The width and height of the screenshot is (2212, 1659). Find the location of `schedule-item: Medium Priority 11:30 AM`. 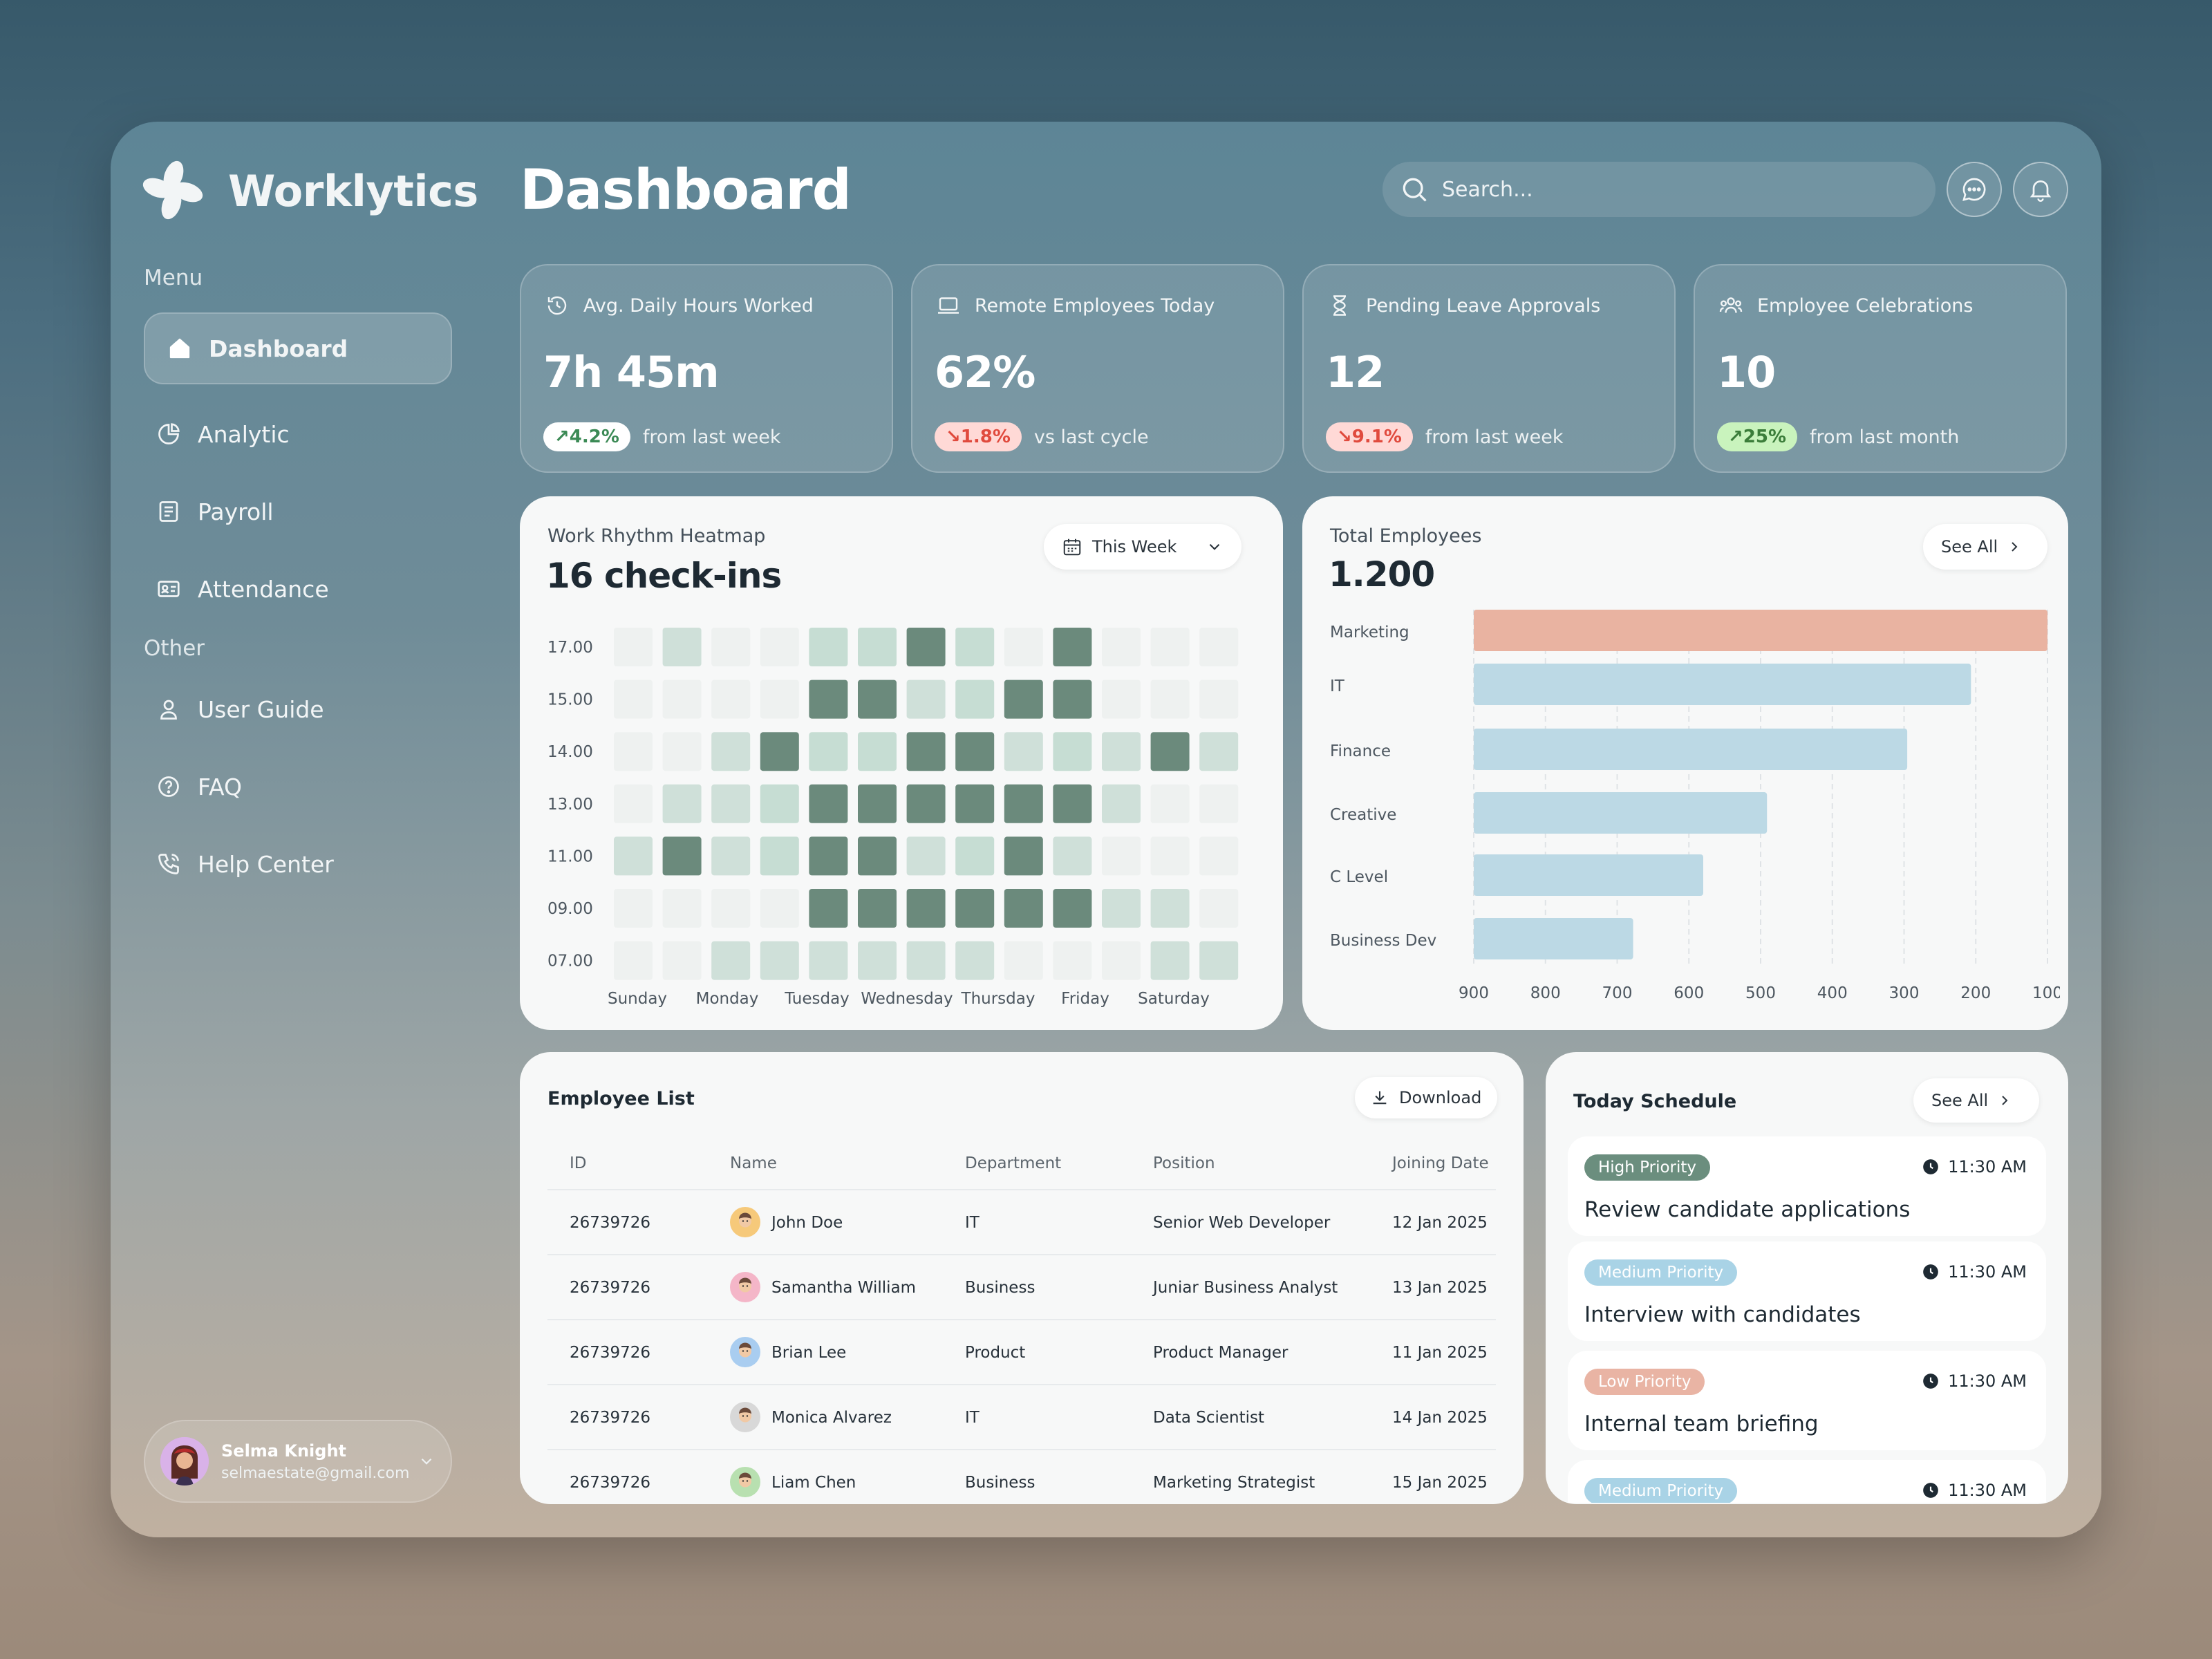

schedule-item: Medium Priority 11:30 AM is located at coordinates (1807, 1481).